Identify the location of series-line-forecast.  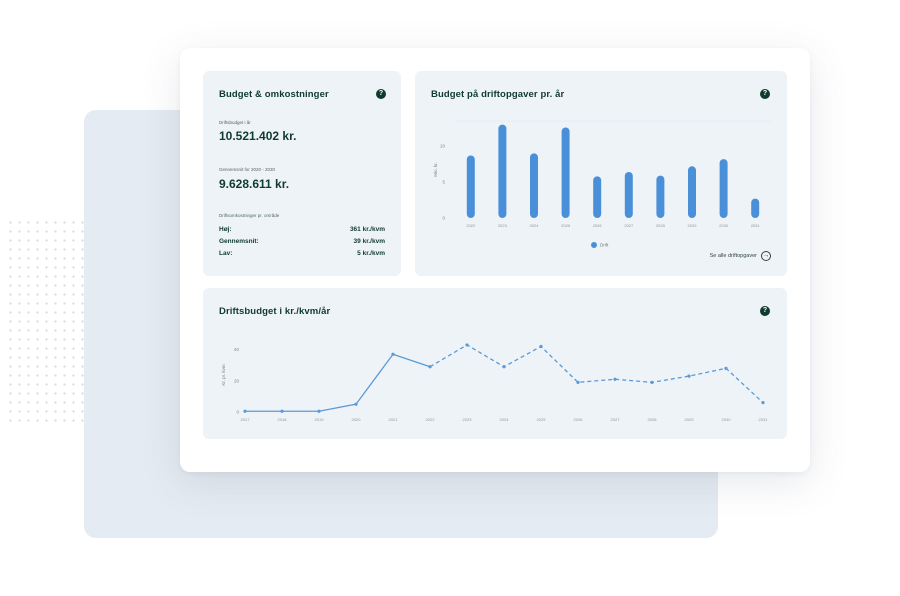
(596, 374).